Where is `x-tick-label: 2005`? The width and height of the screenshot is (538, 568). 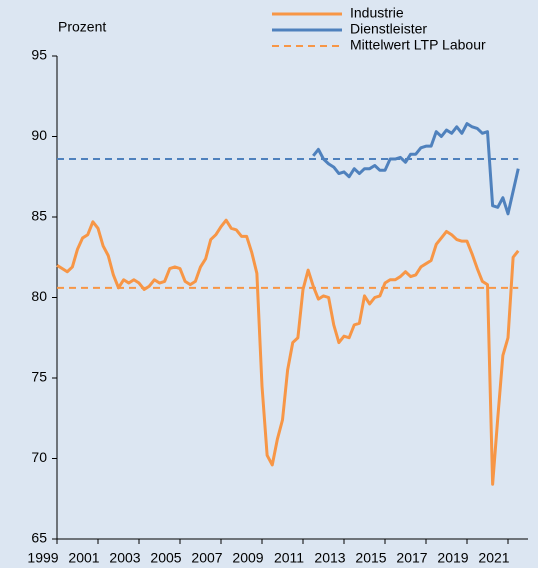 x-tick-label: 2005 is located at coordinates (165, 558).